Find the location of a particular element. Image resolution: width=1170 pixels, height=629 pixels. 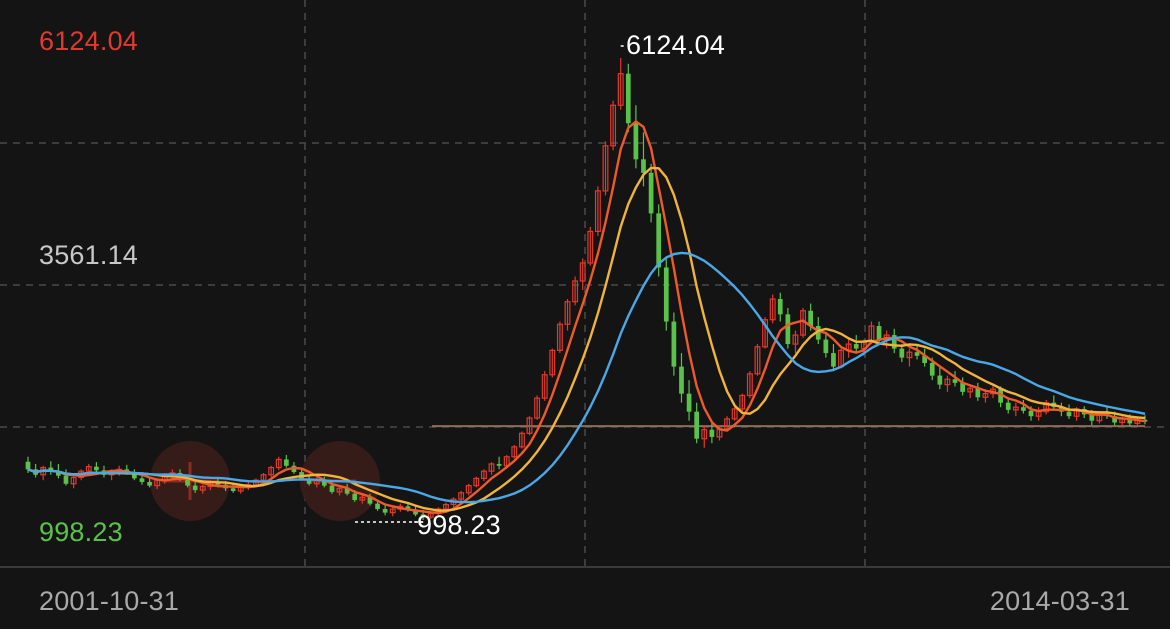

y-mid-label: 3561.14 is located at coordinates (88, 255).